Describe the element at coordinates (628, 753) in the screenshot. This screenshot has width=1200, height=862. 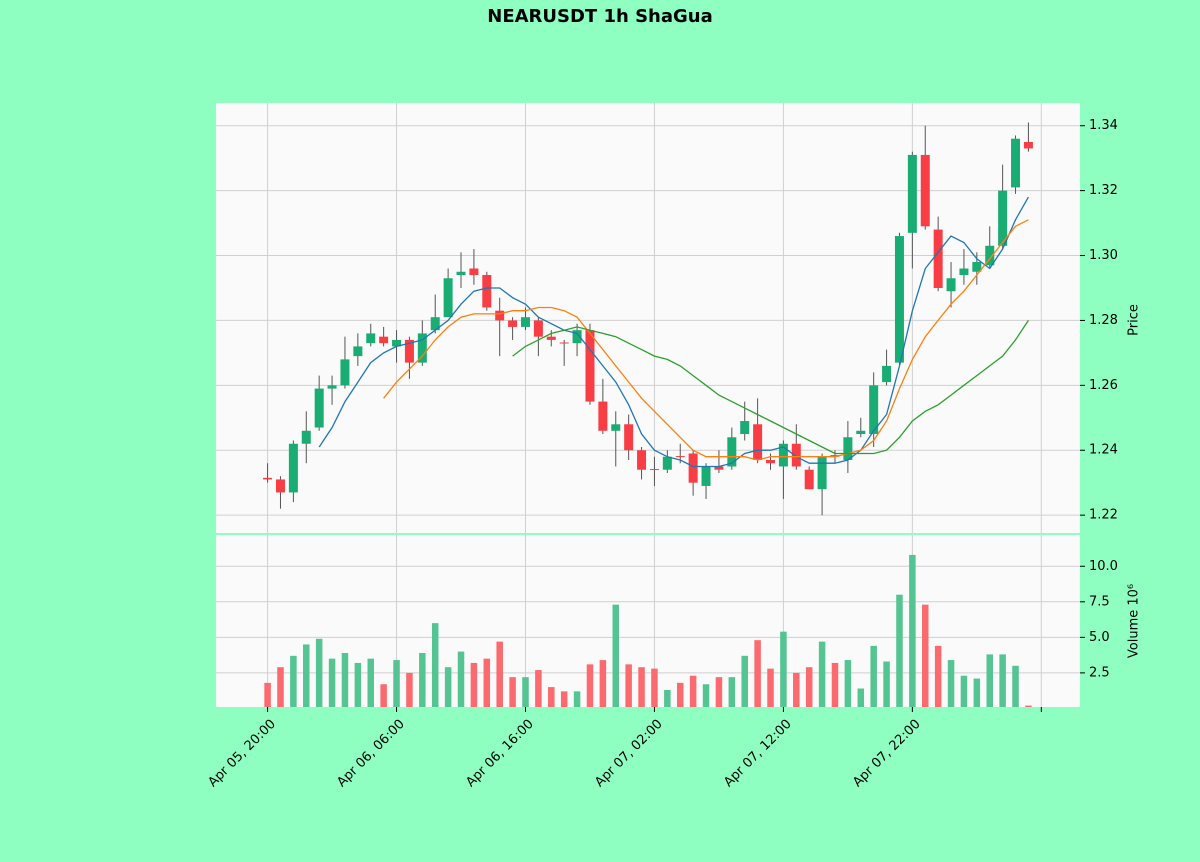
I see `x-tick-label: Apr 07, 02:00` at that location.